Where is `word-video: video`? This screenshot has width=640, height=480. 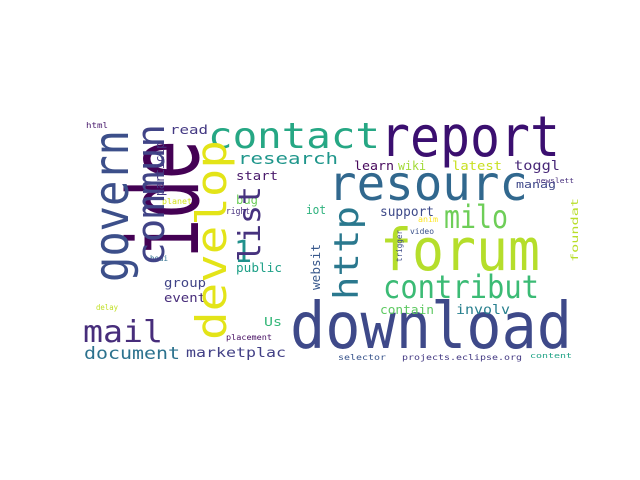 word-video: video is located at coordinates (422, 231).